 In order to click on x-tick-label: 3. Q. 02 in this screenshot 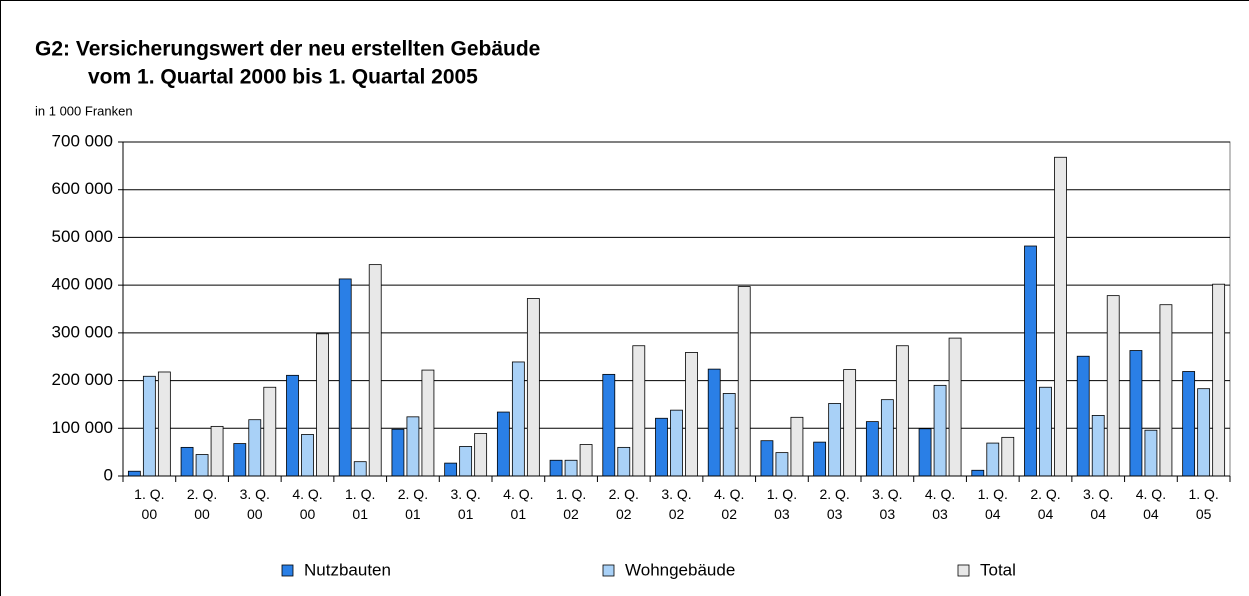, I will do `click(676, 504)`.